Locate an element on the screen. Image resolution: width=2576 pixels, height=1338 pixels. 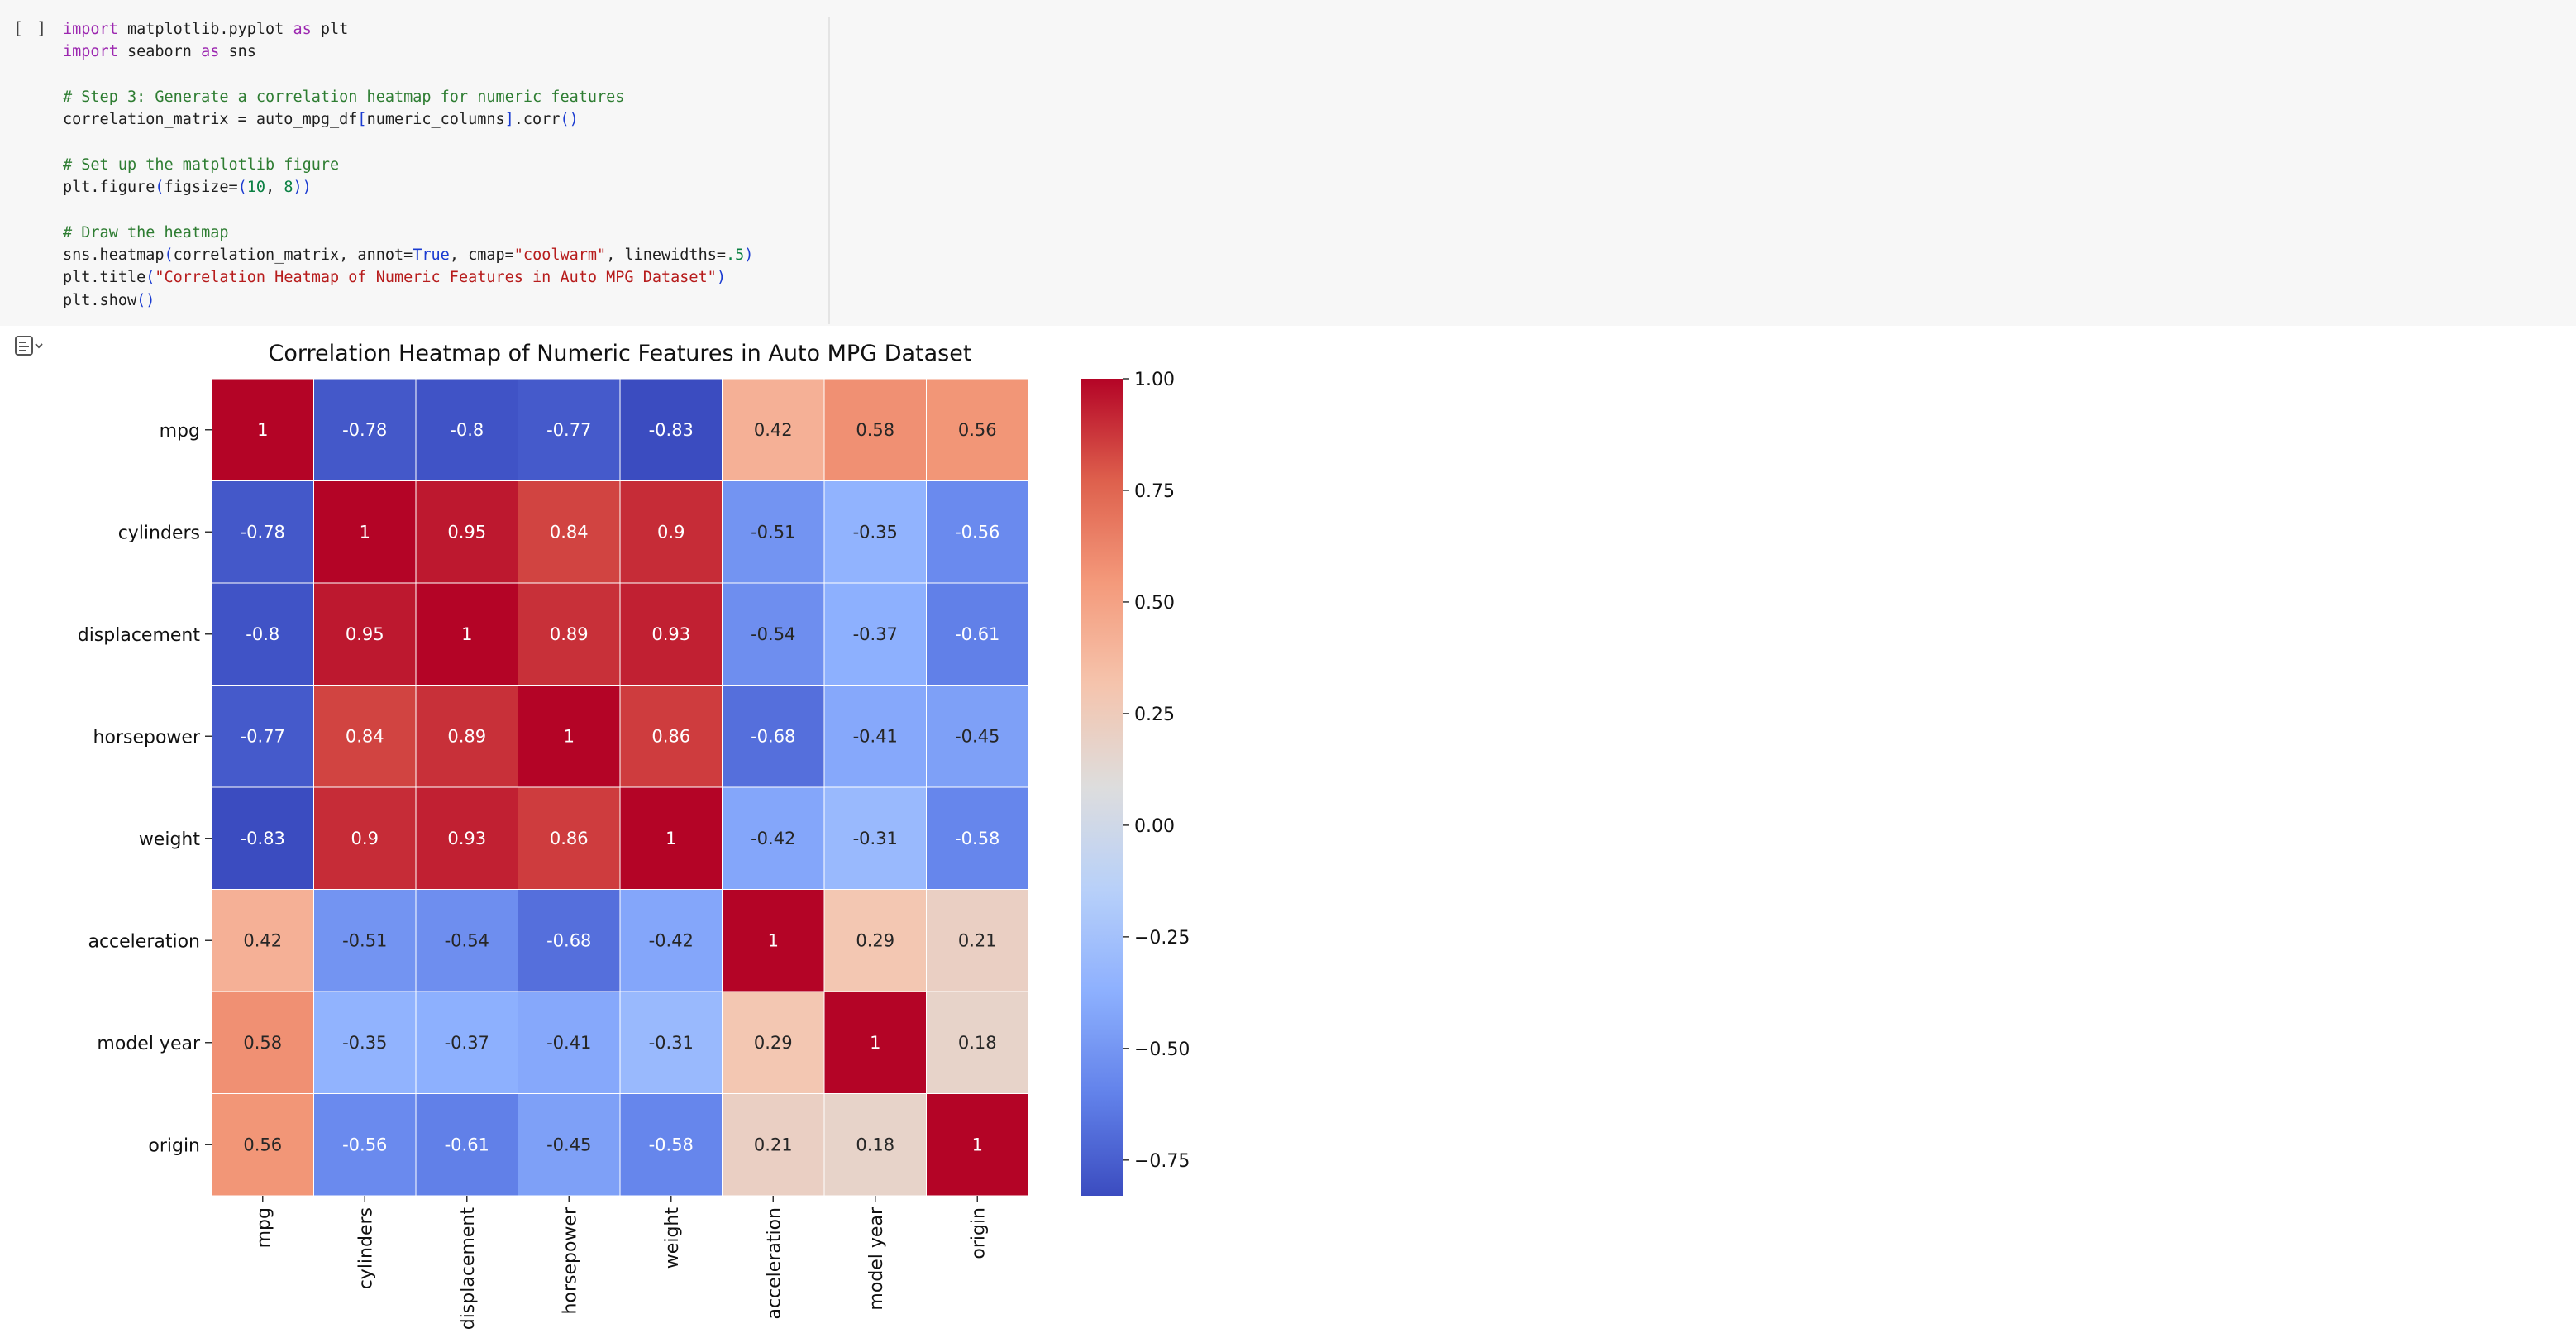
cell-annotation: 0.29 is located at coordinates (773, 1043).